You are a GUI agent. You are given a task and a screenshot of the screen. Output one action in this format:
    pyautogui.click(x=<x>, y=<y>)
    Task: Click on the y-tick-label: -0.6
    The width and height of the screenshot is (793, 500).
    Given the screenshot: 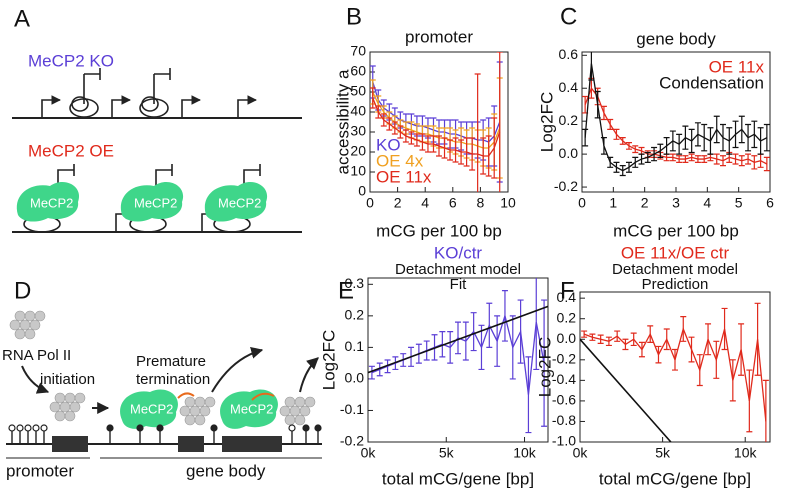 What is the action you would take?
    pyautogui.click(x=564, y=400)
    